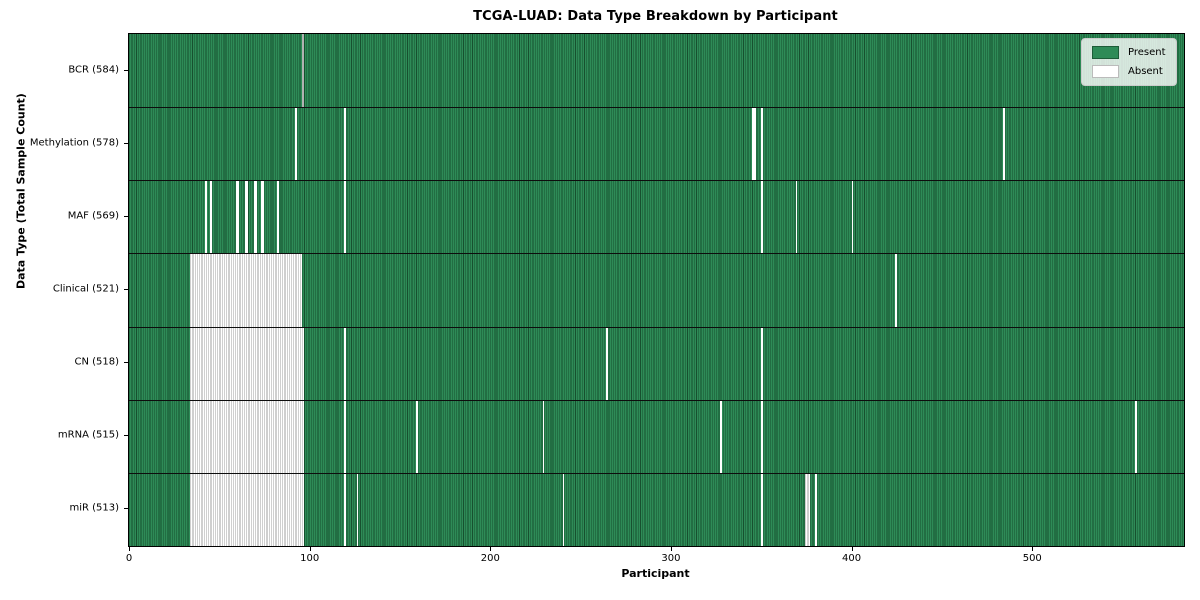 The width and height of the screenshot is (1200, 600). Describe the element at coordinates (852, 558) in the screenshot. I see `x-tick-label: 400` at that location.